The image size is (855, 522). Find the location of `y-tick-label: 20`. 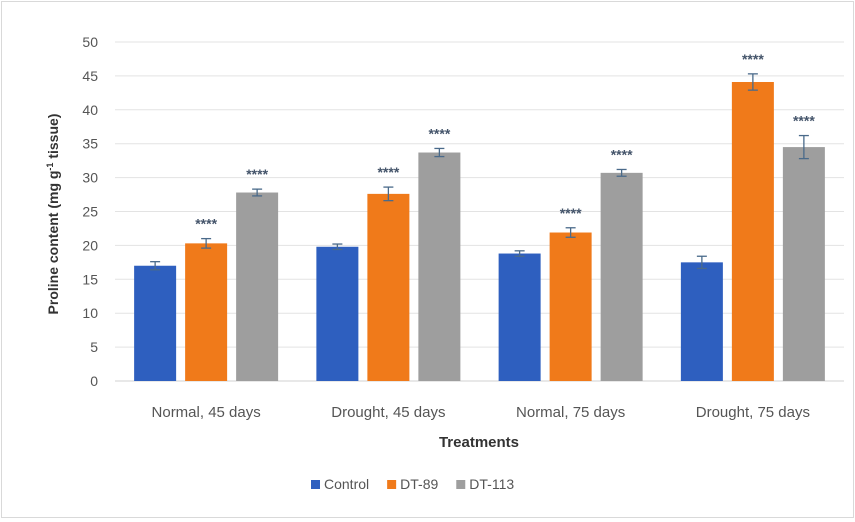

y-tick-label: 20 is located at coordinates (90, 245).